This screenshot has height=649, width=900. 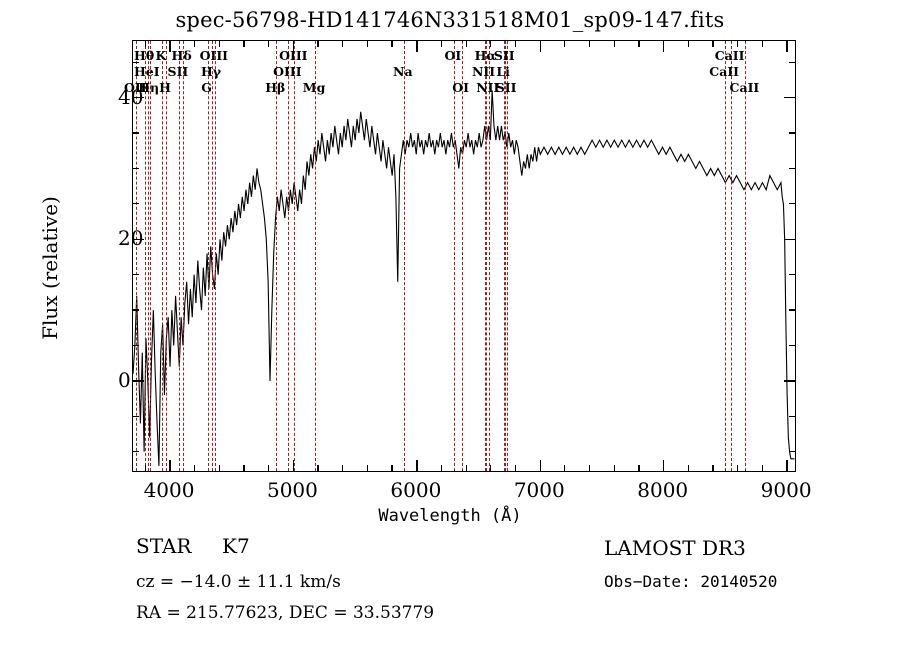 What do you see at coordinates (144, 55) in the screenshot?
I see `spectral-line-label: Hθ` at bounding box center [144, 55].